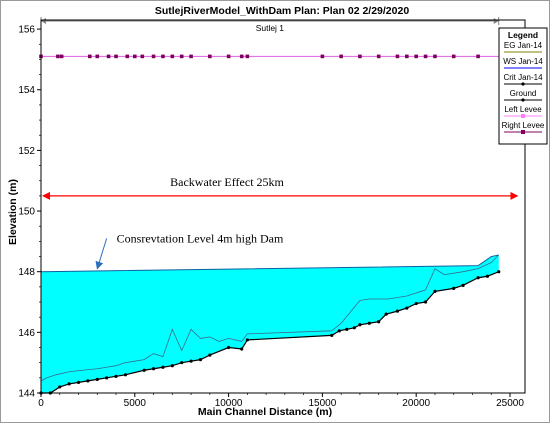 The width and height of the screenshot is (550, 423). Describe the element at coordinates (496, 21) in the screenshot. I see `reach-arrow-right` at that location.